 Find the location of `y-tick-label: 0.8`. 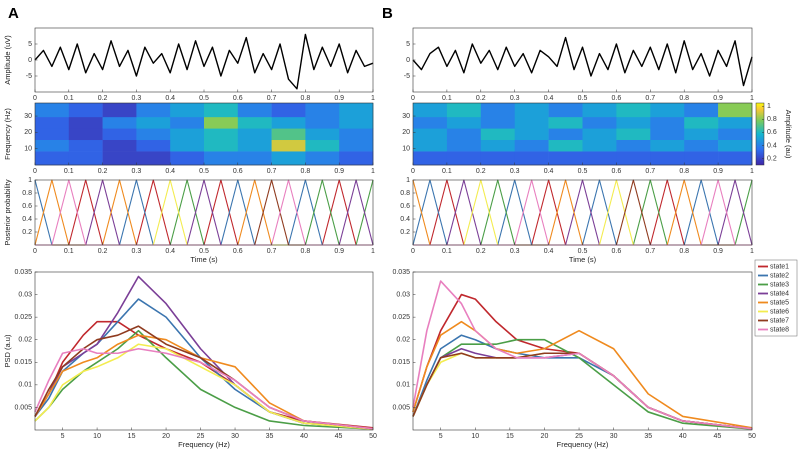

y-tick-label: 0.8 is located at coordinates (405, 193).